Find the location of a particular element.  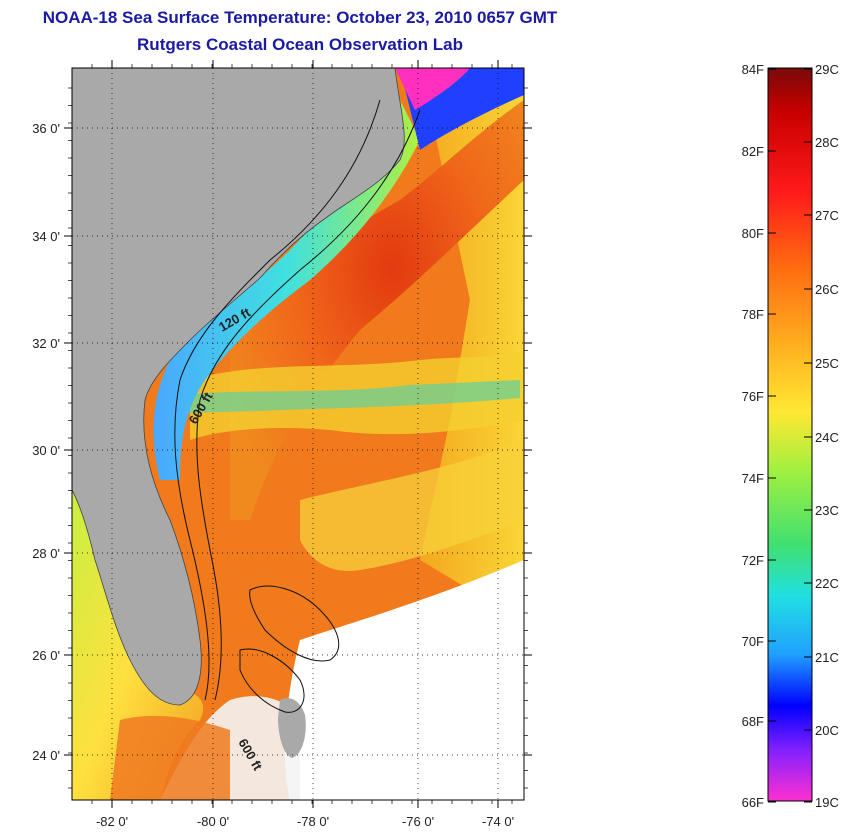

celsius-label: 25C is located at coordinates (827, 363).